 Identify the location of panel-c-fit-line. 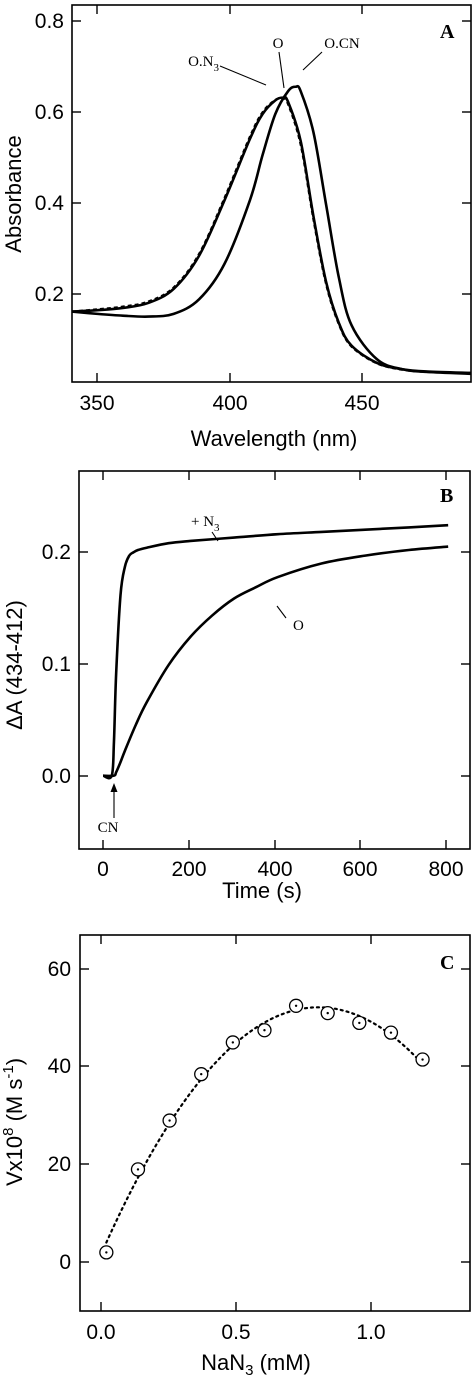
(264, 1125).